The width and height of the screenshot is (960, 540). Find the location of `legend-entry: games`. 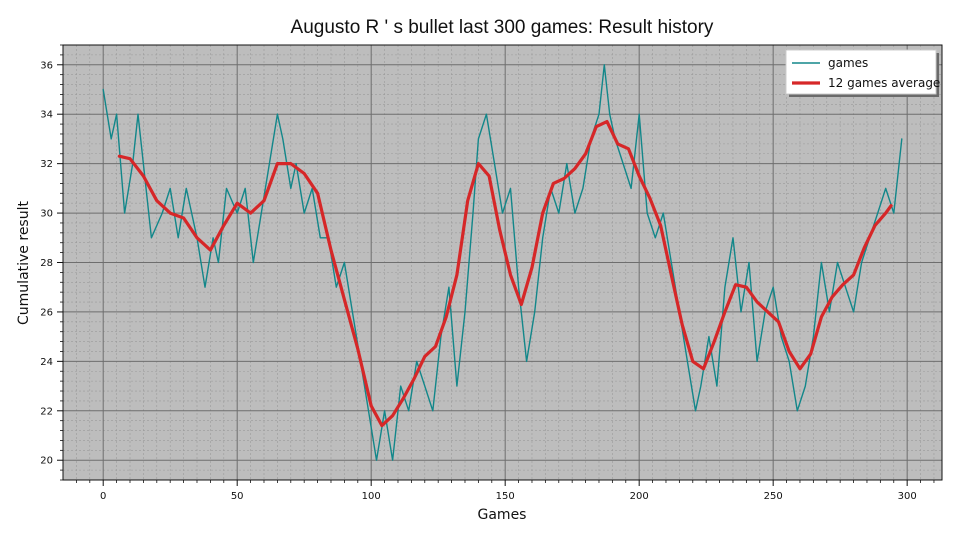

legend-entry: games is located at coordinates (848, 63).